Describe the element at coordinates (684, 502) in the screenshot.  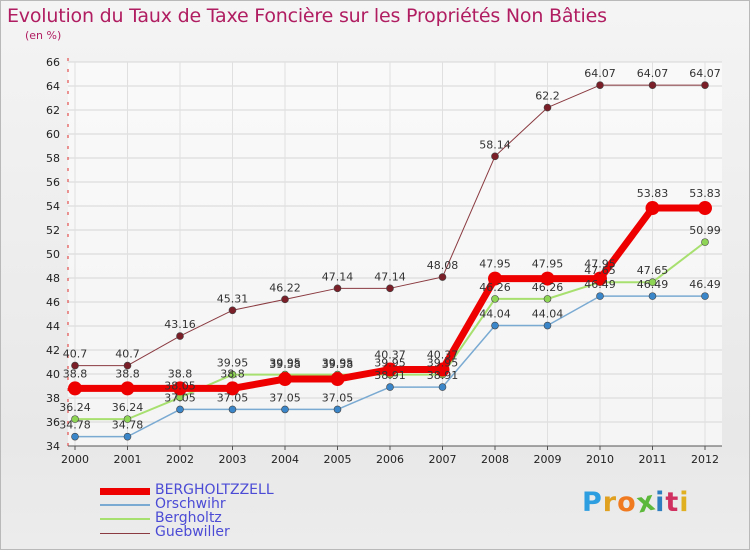
I see `logo-letter: i` at that location.